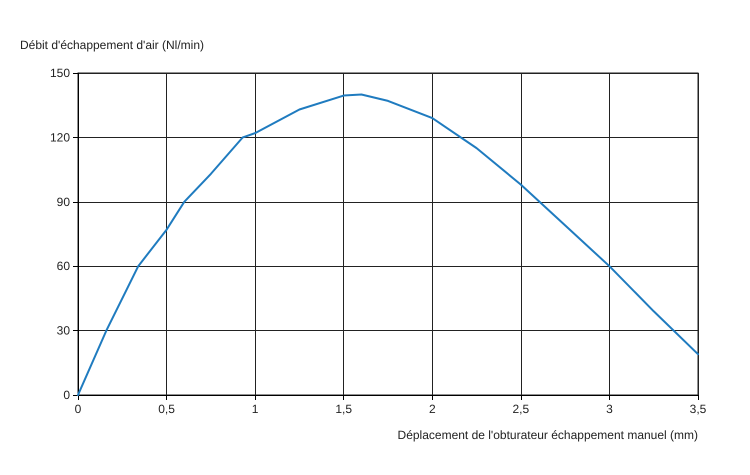 This screenshot has height=475, width=750. I want to click on x-tick-label: 2,5, so click(521, 409).